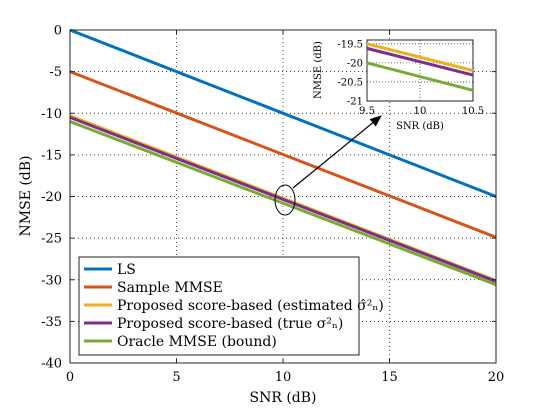 This screenshot has height=411, width=548. What do you see at coordinates (473, 111) in the screenshot?
I see `inset-x-tick-label: 10.5` at bounding box center [473, 111].